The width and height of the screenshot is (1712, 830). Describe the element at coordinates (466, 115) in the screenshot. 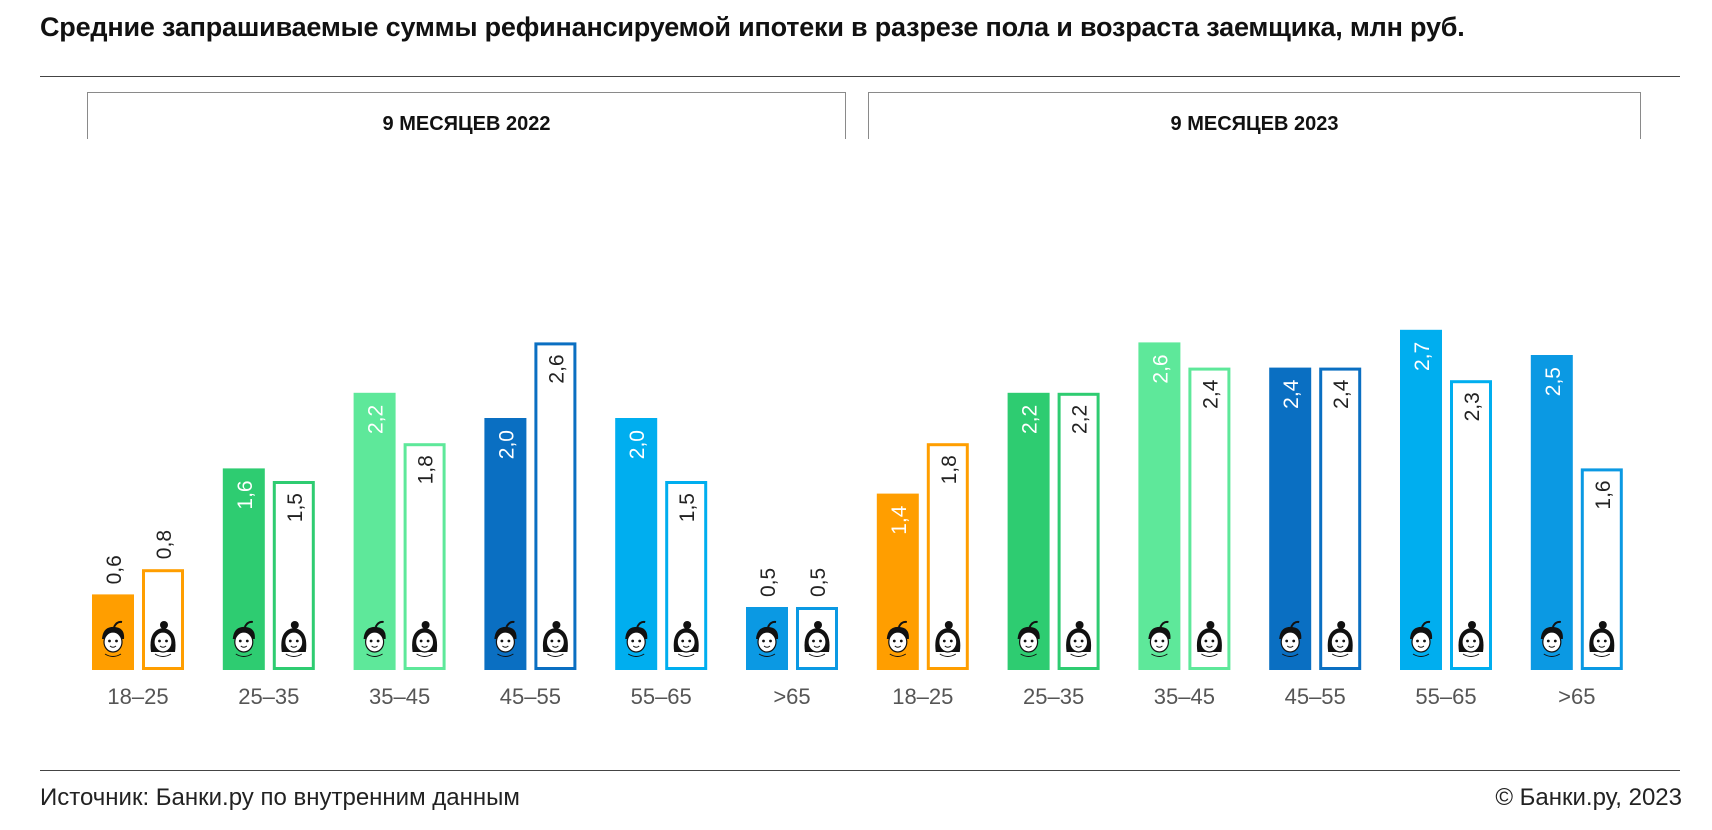

I see `period-header-2022: 9 МЕСЯЦЕВ 2022` at that location.